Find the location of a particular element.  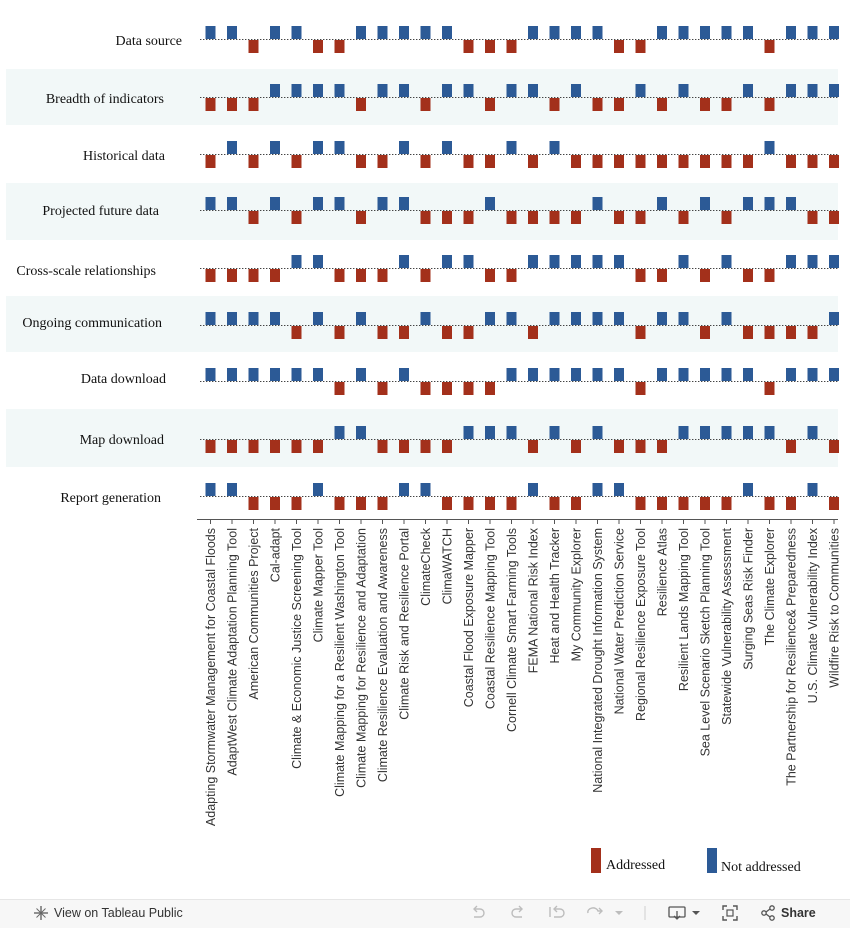

row-label: Breadth of indicators is located at coordinates (105, 99).